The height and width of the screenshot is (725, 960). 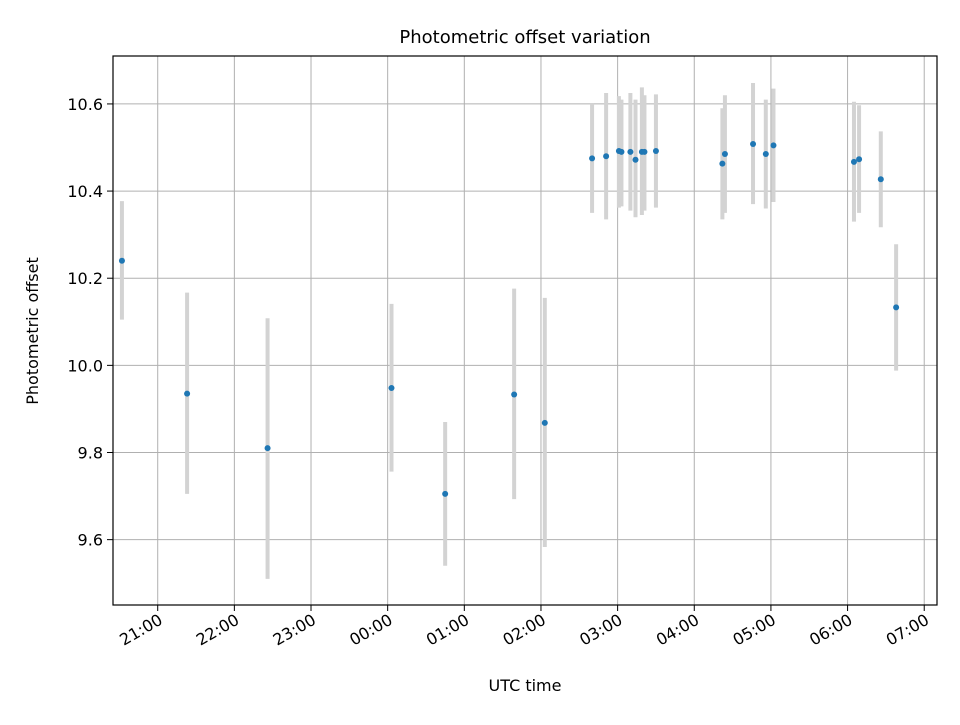 What do you see at coordinates (85, 278) in the screenshot?
I see `y-tick-label: 10.2` at bounding box center [85, 278].